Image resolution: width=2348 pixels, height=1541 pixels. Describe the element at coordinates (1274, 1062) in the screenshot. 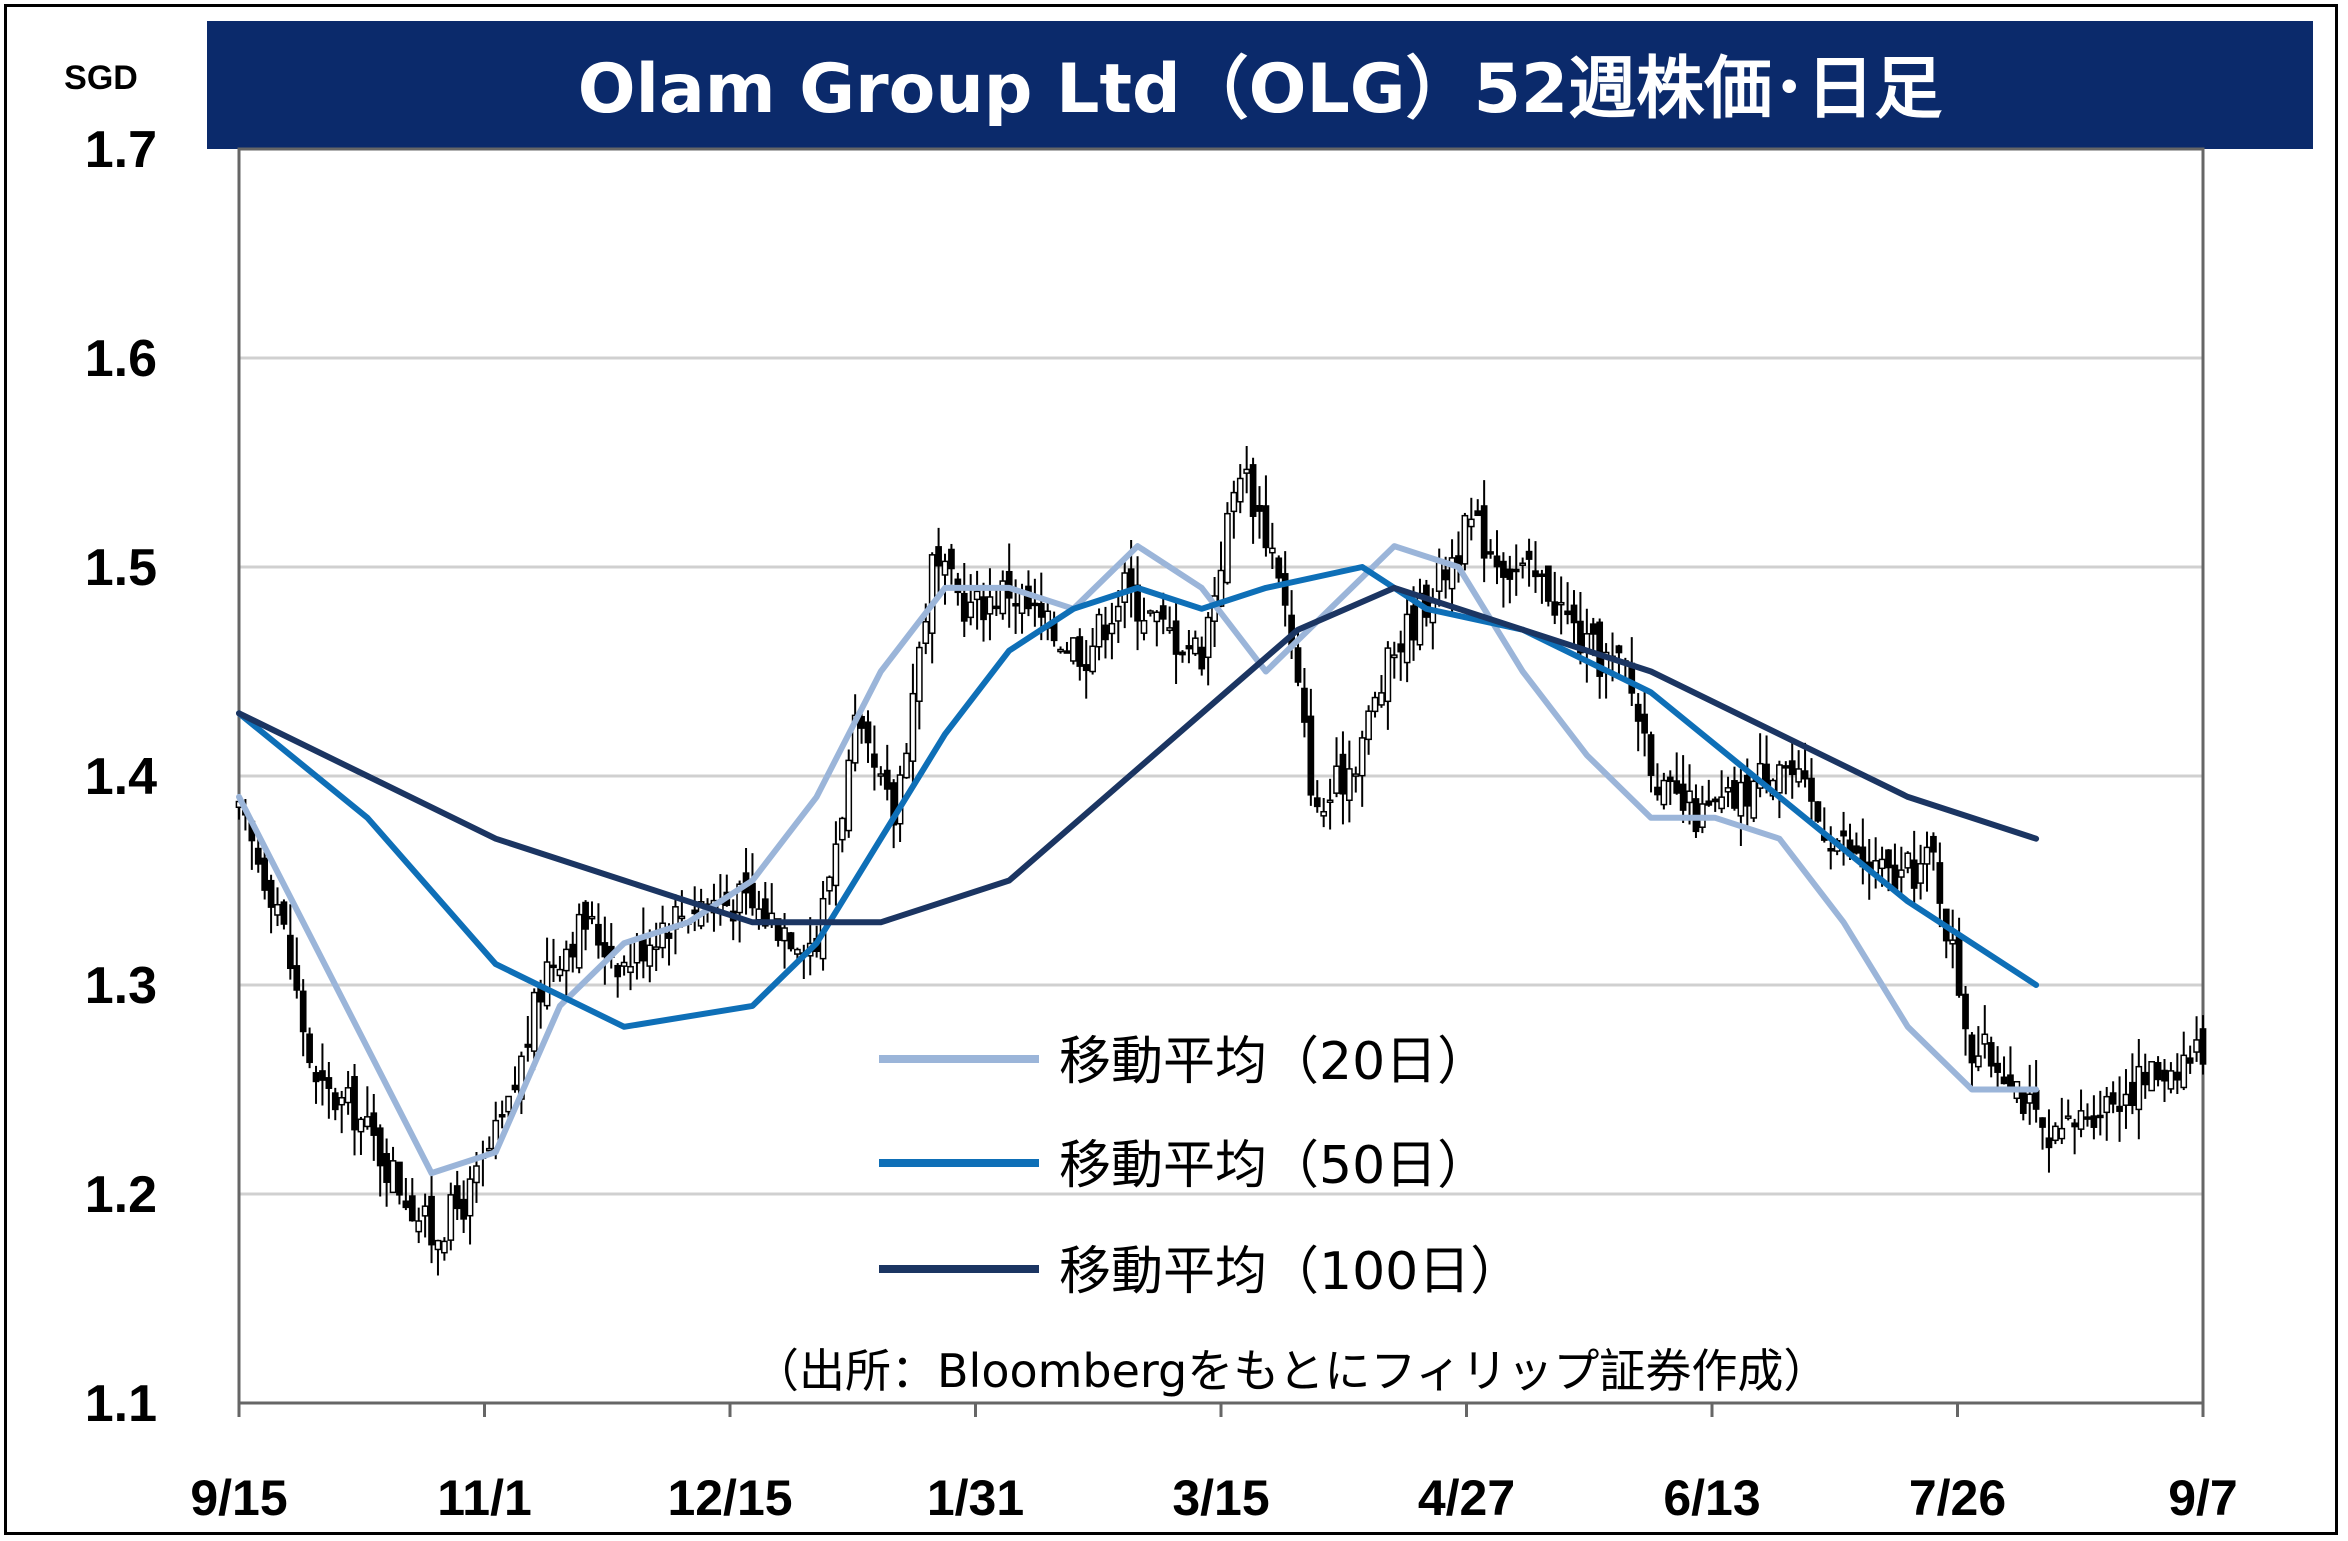

I see `legend-label-ma20: 移動平均（20日）` at that location.